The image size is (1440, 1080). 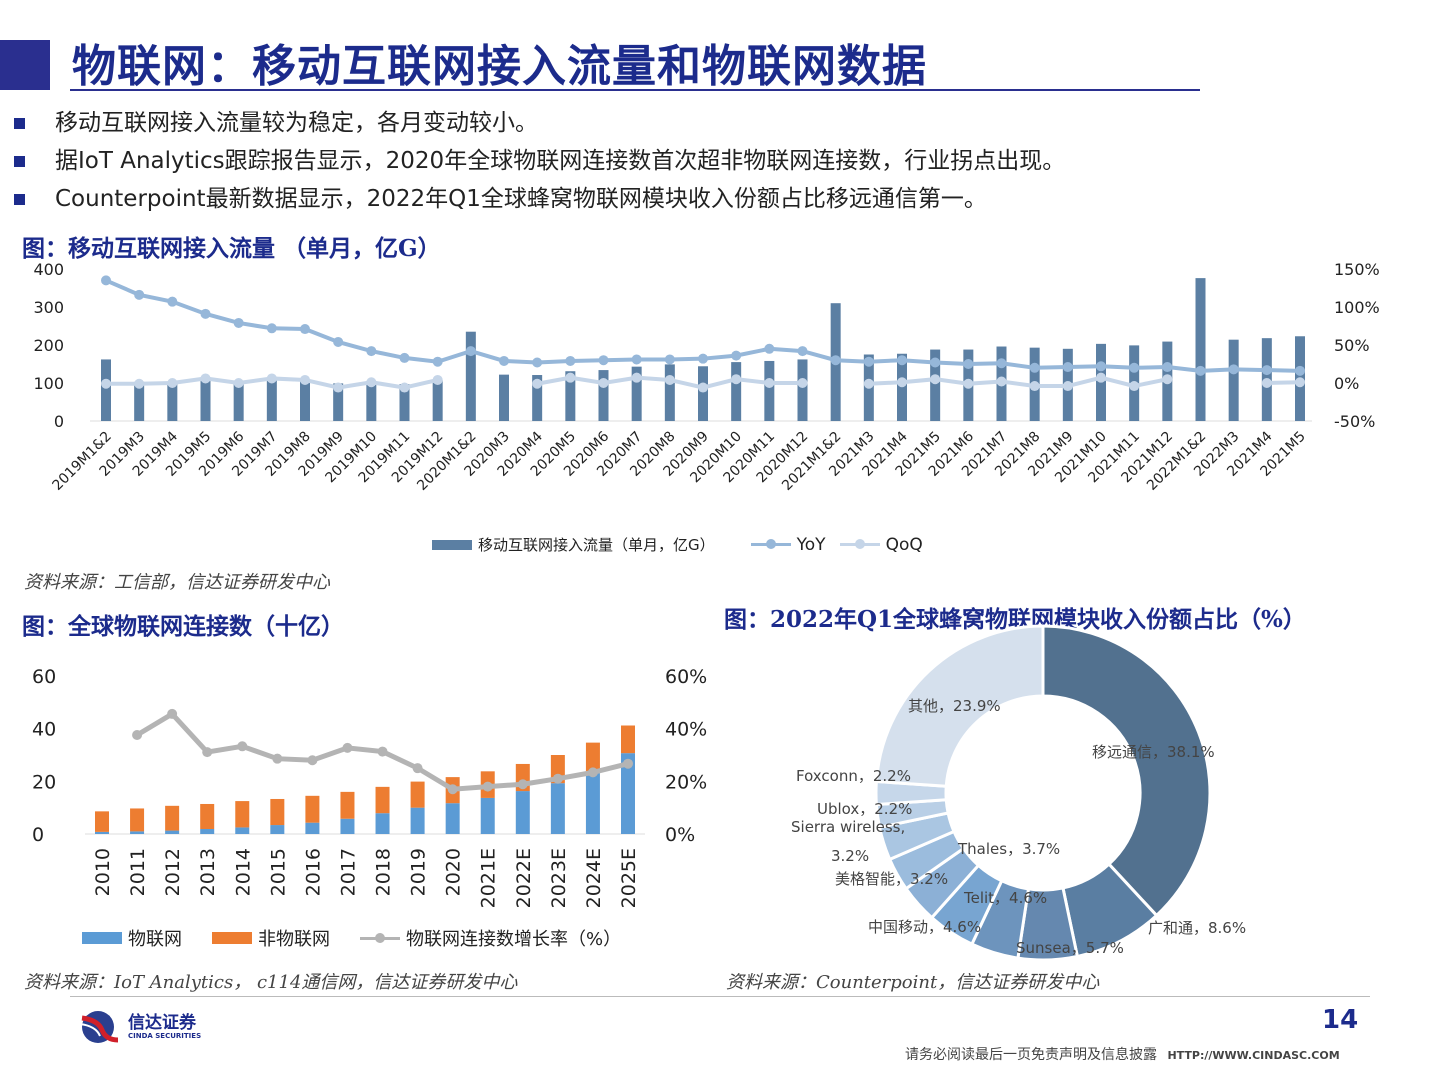 What do you see at coordinates (770, 544) in the screenshot?
I see `legend-yoy-swatch` at bounding box center [770, 544].